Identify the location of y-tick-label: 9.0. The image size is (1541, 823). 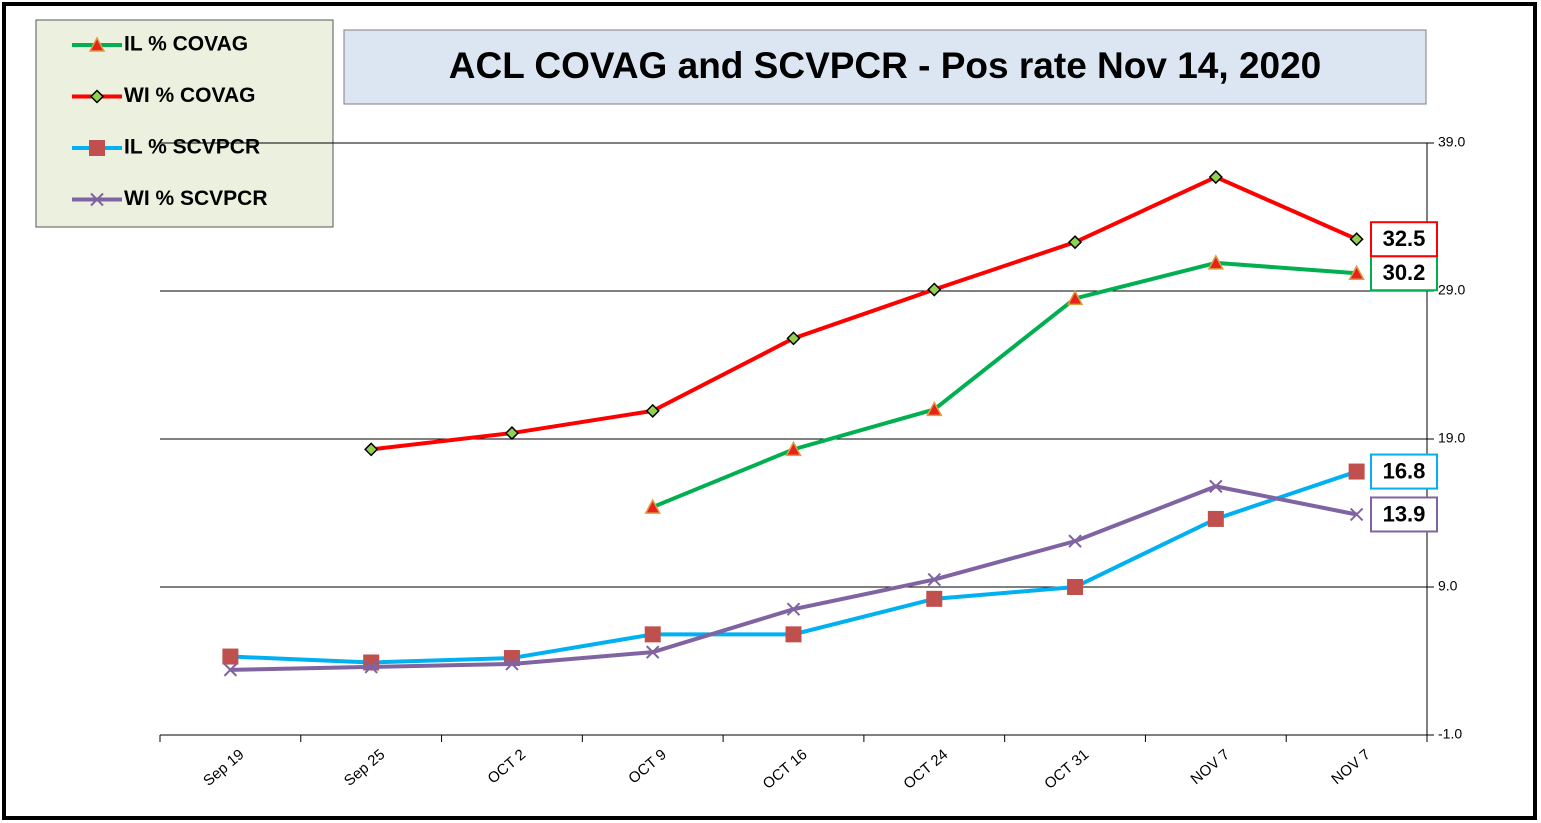
(1448, 586).